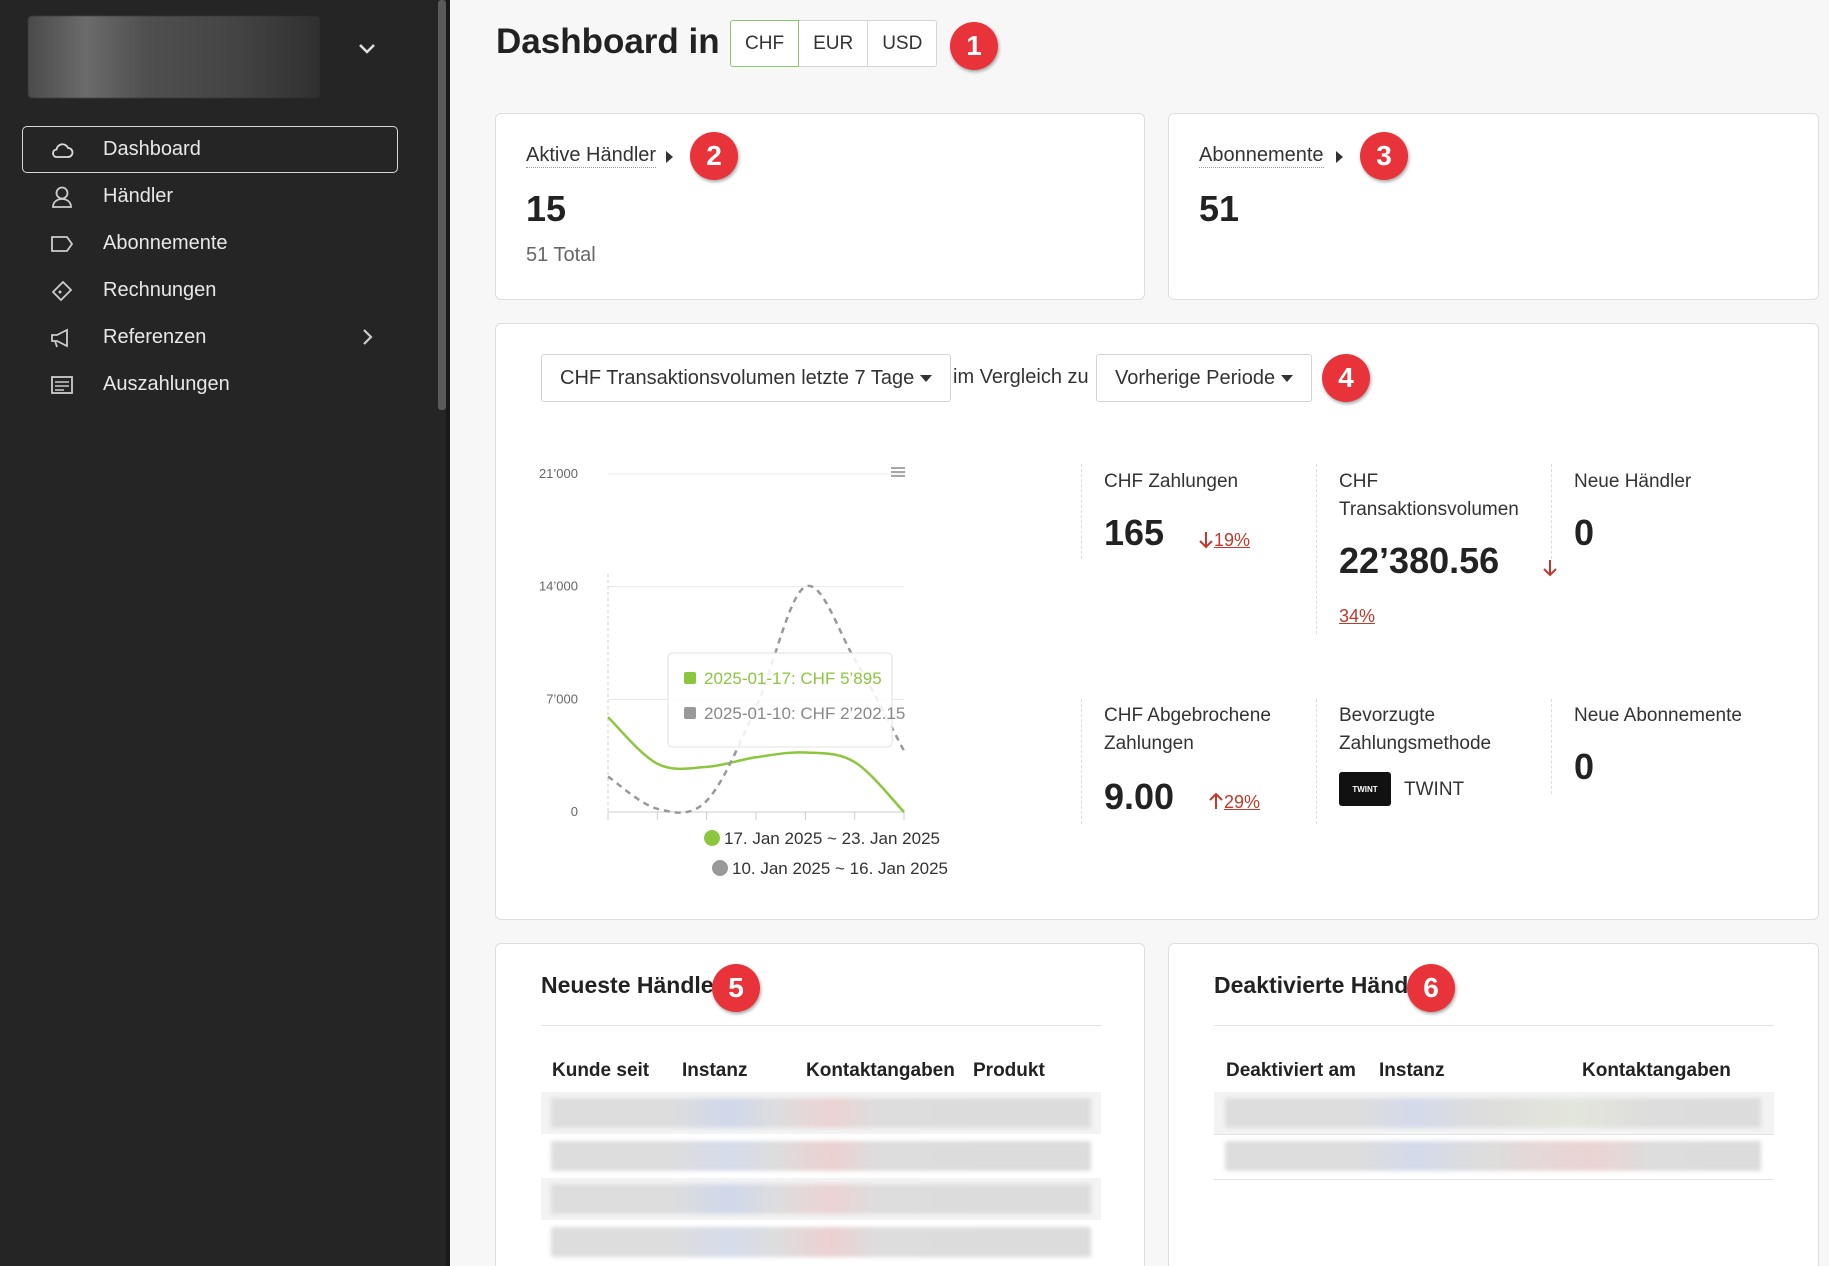 The width and height of the screenshot is (1829, 1266). I want to click on currency-usd-button: USD, so click(903, 43).